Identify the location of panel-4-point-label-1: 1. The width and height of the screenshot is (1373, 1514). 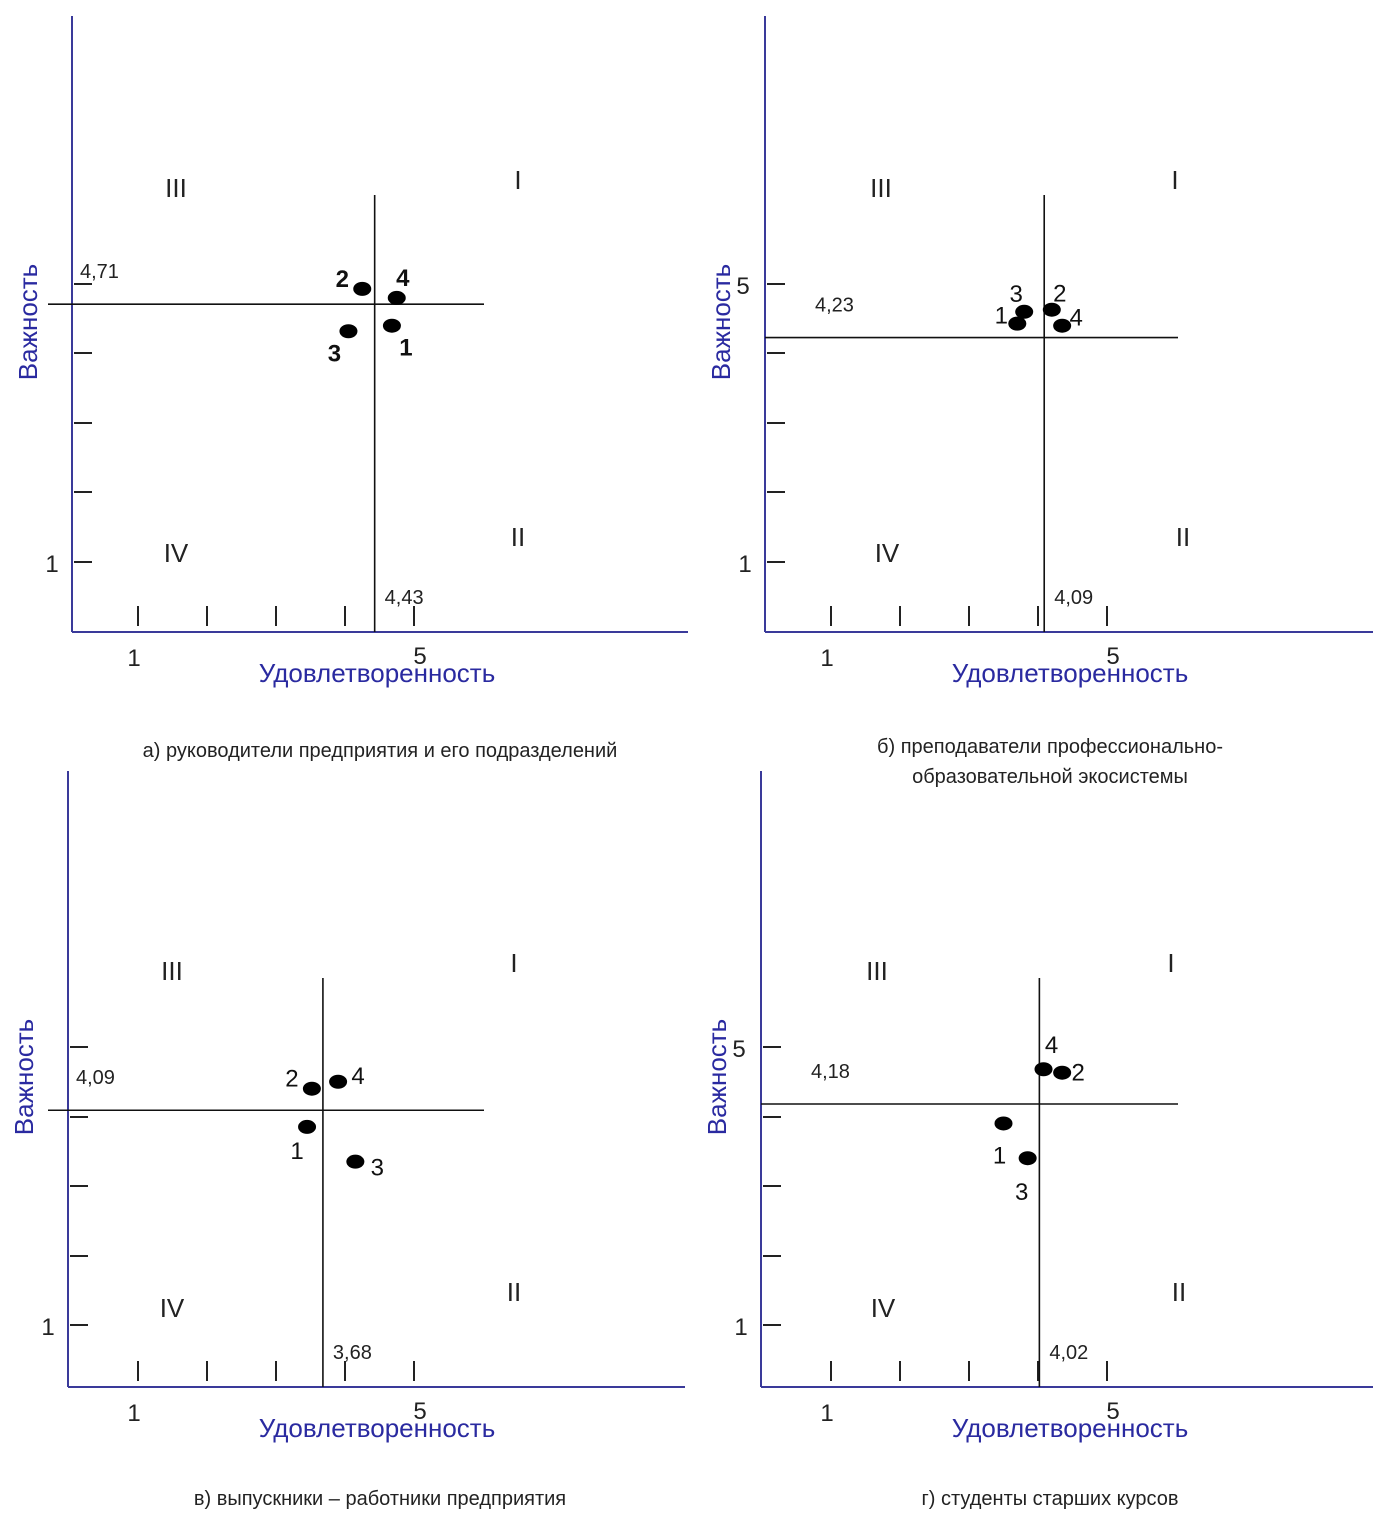
(999, 1155).